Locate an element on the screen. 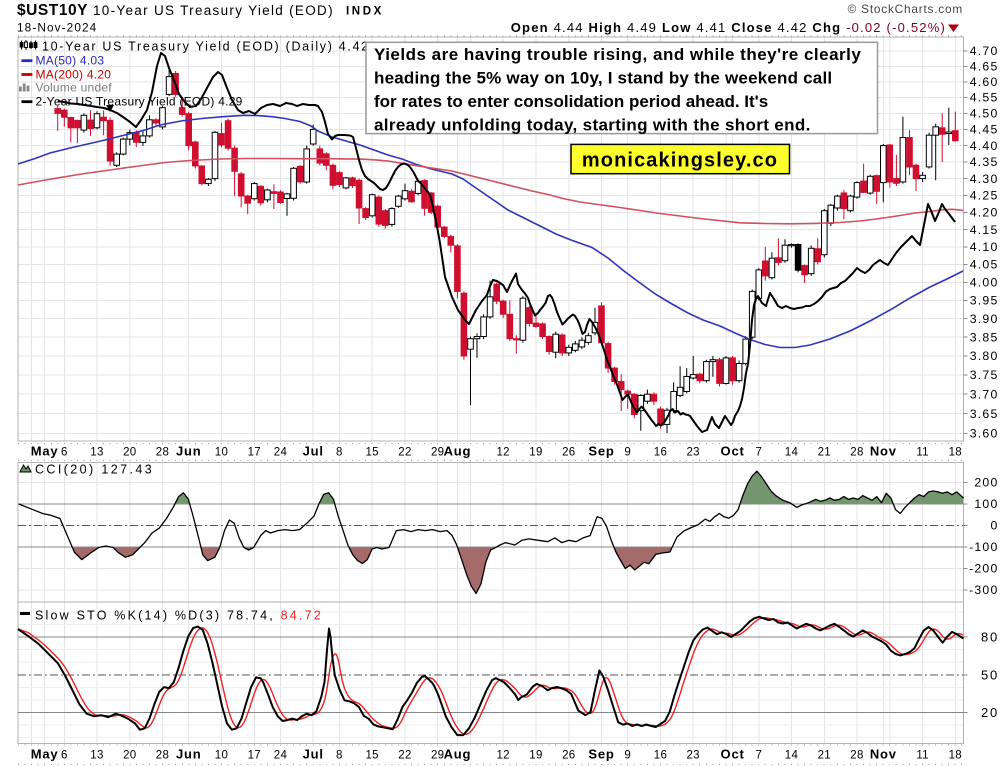 This screenshot has height=767, width=1004. svg-text: 3.95 is located at coordinates (984, 301).